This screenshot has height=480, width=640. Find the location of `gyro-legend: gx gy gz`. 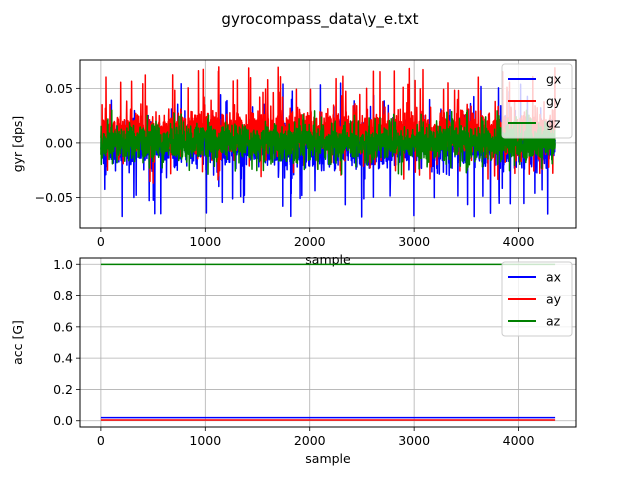

gyro-legend: gx gy gz is located at coordinates (537, 101).